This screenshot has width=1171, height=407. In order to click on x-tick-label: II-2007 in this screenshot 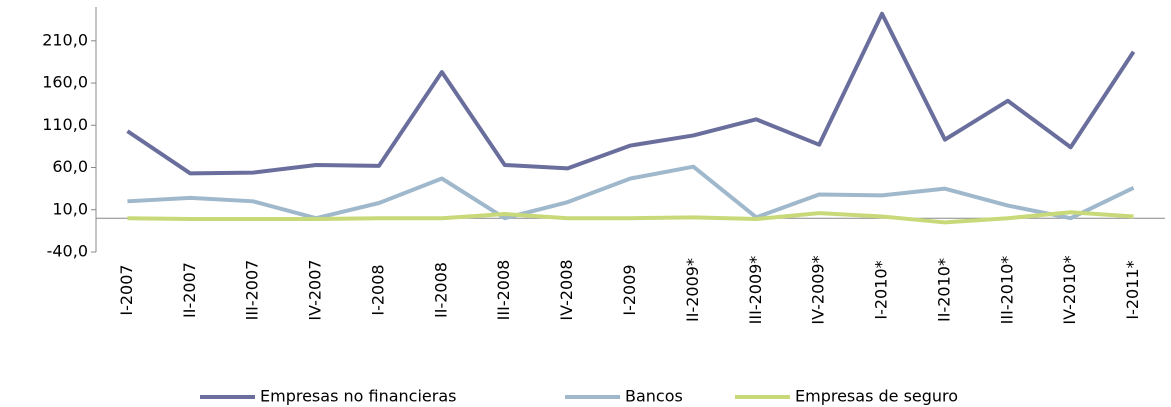, I will do `click(189, 290)`.